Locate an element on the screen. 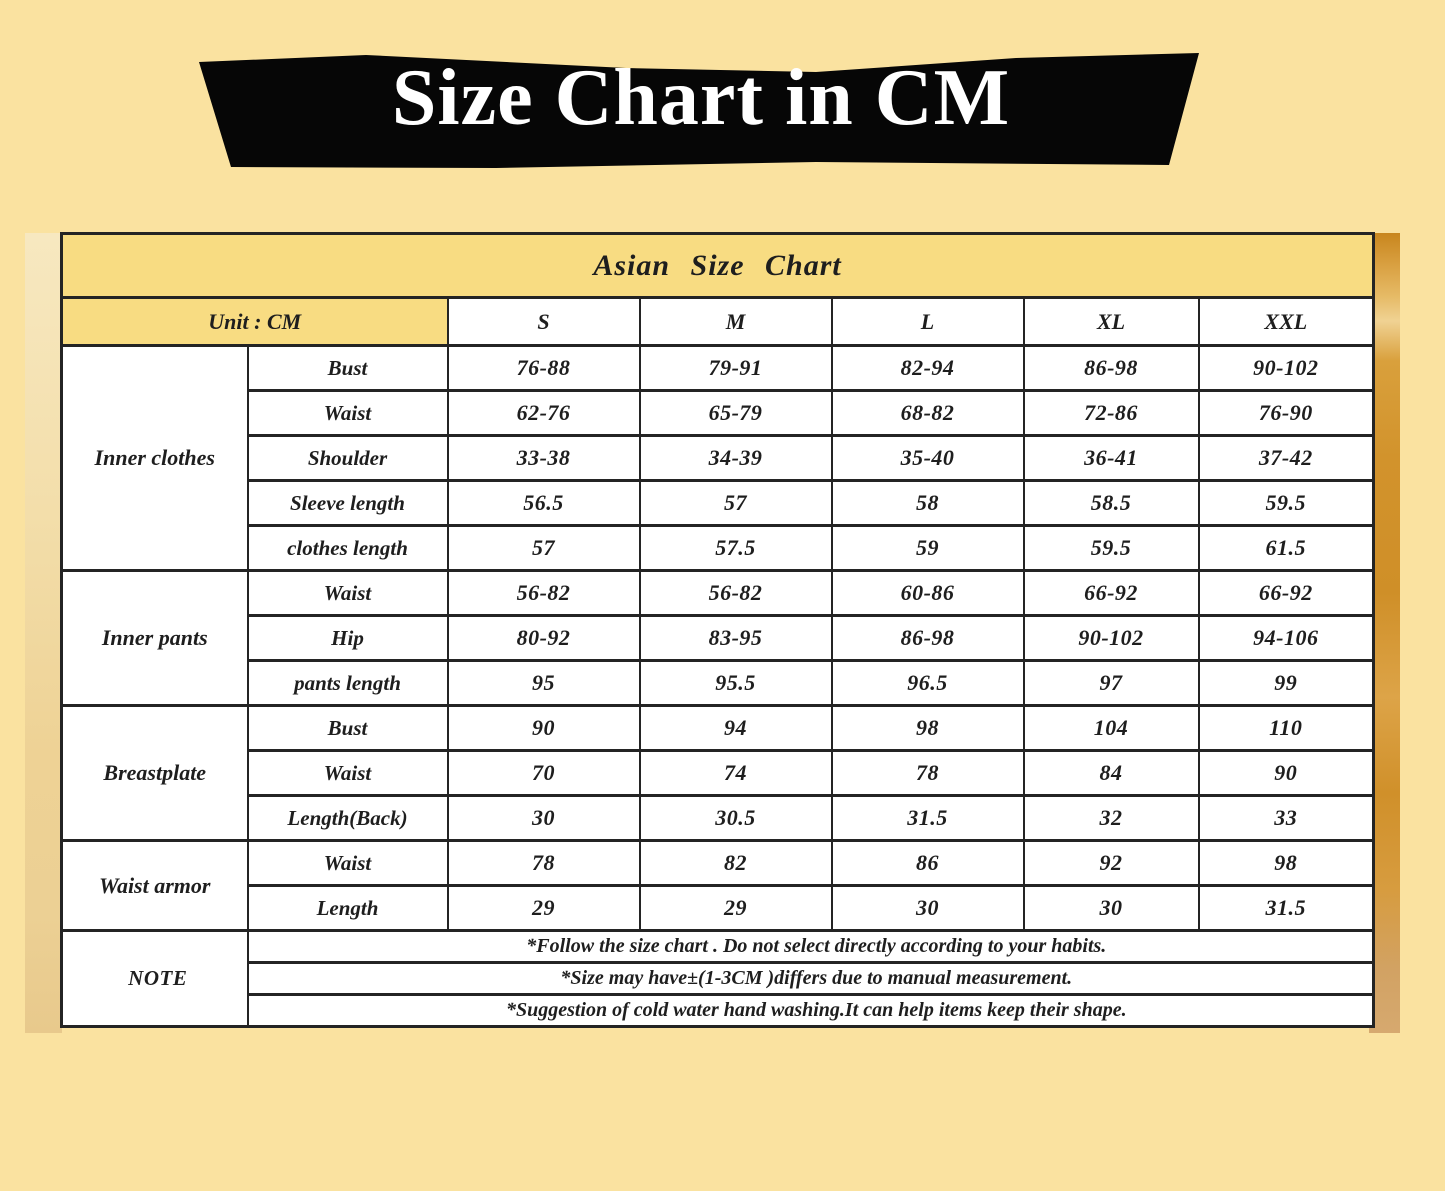 This screenshot has height=1191, width=1445. value-cell: 57.5 is located at coordinates (735, 548).